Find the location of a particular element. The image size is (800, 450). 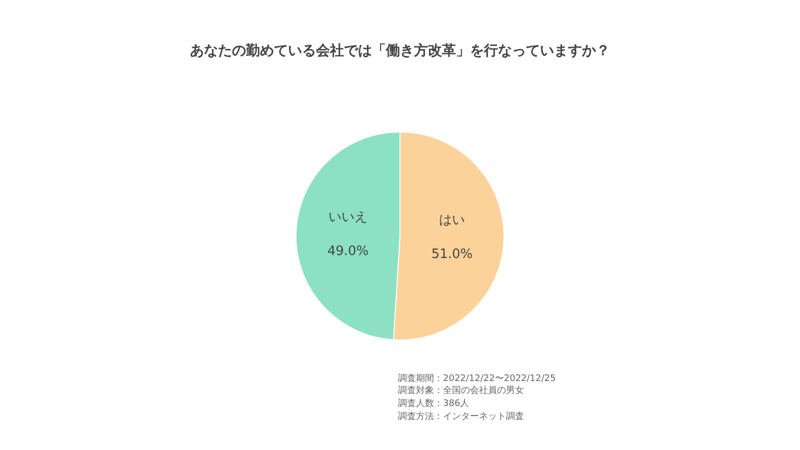

slice-label: いいえ is located at coordinates (348, 217).